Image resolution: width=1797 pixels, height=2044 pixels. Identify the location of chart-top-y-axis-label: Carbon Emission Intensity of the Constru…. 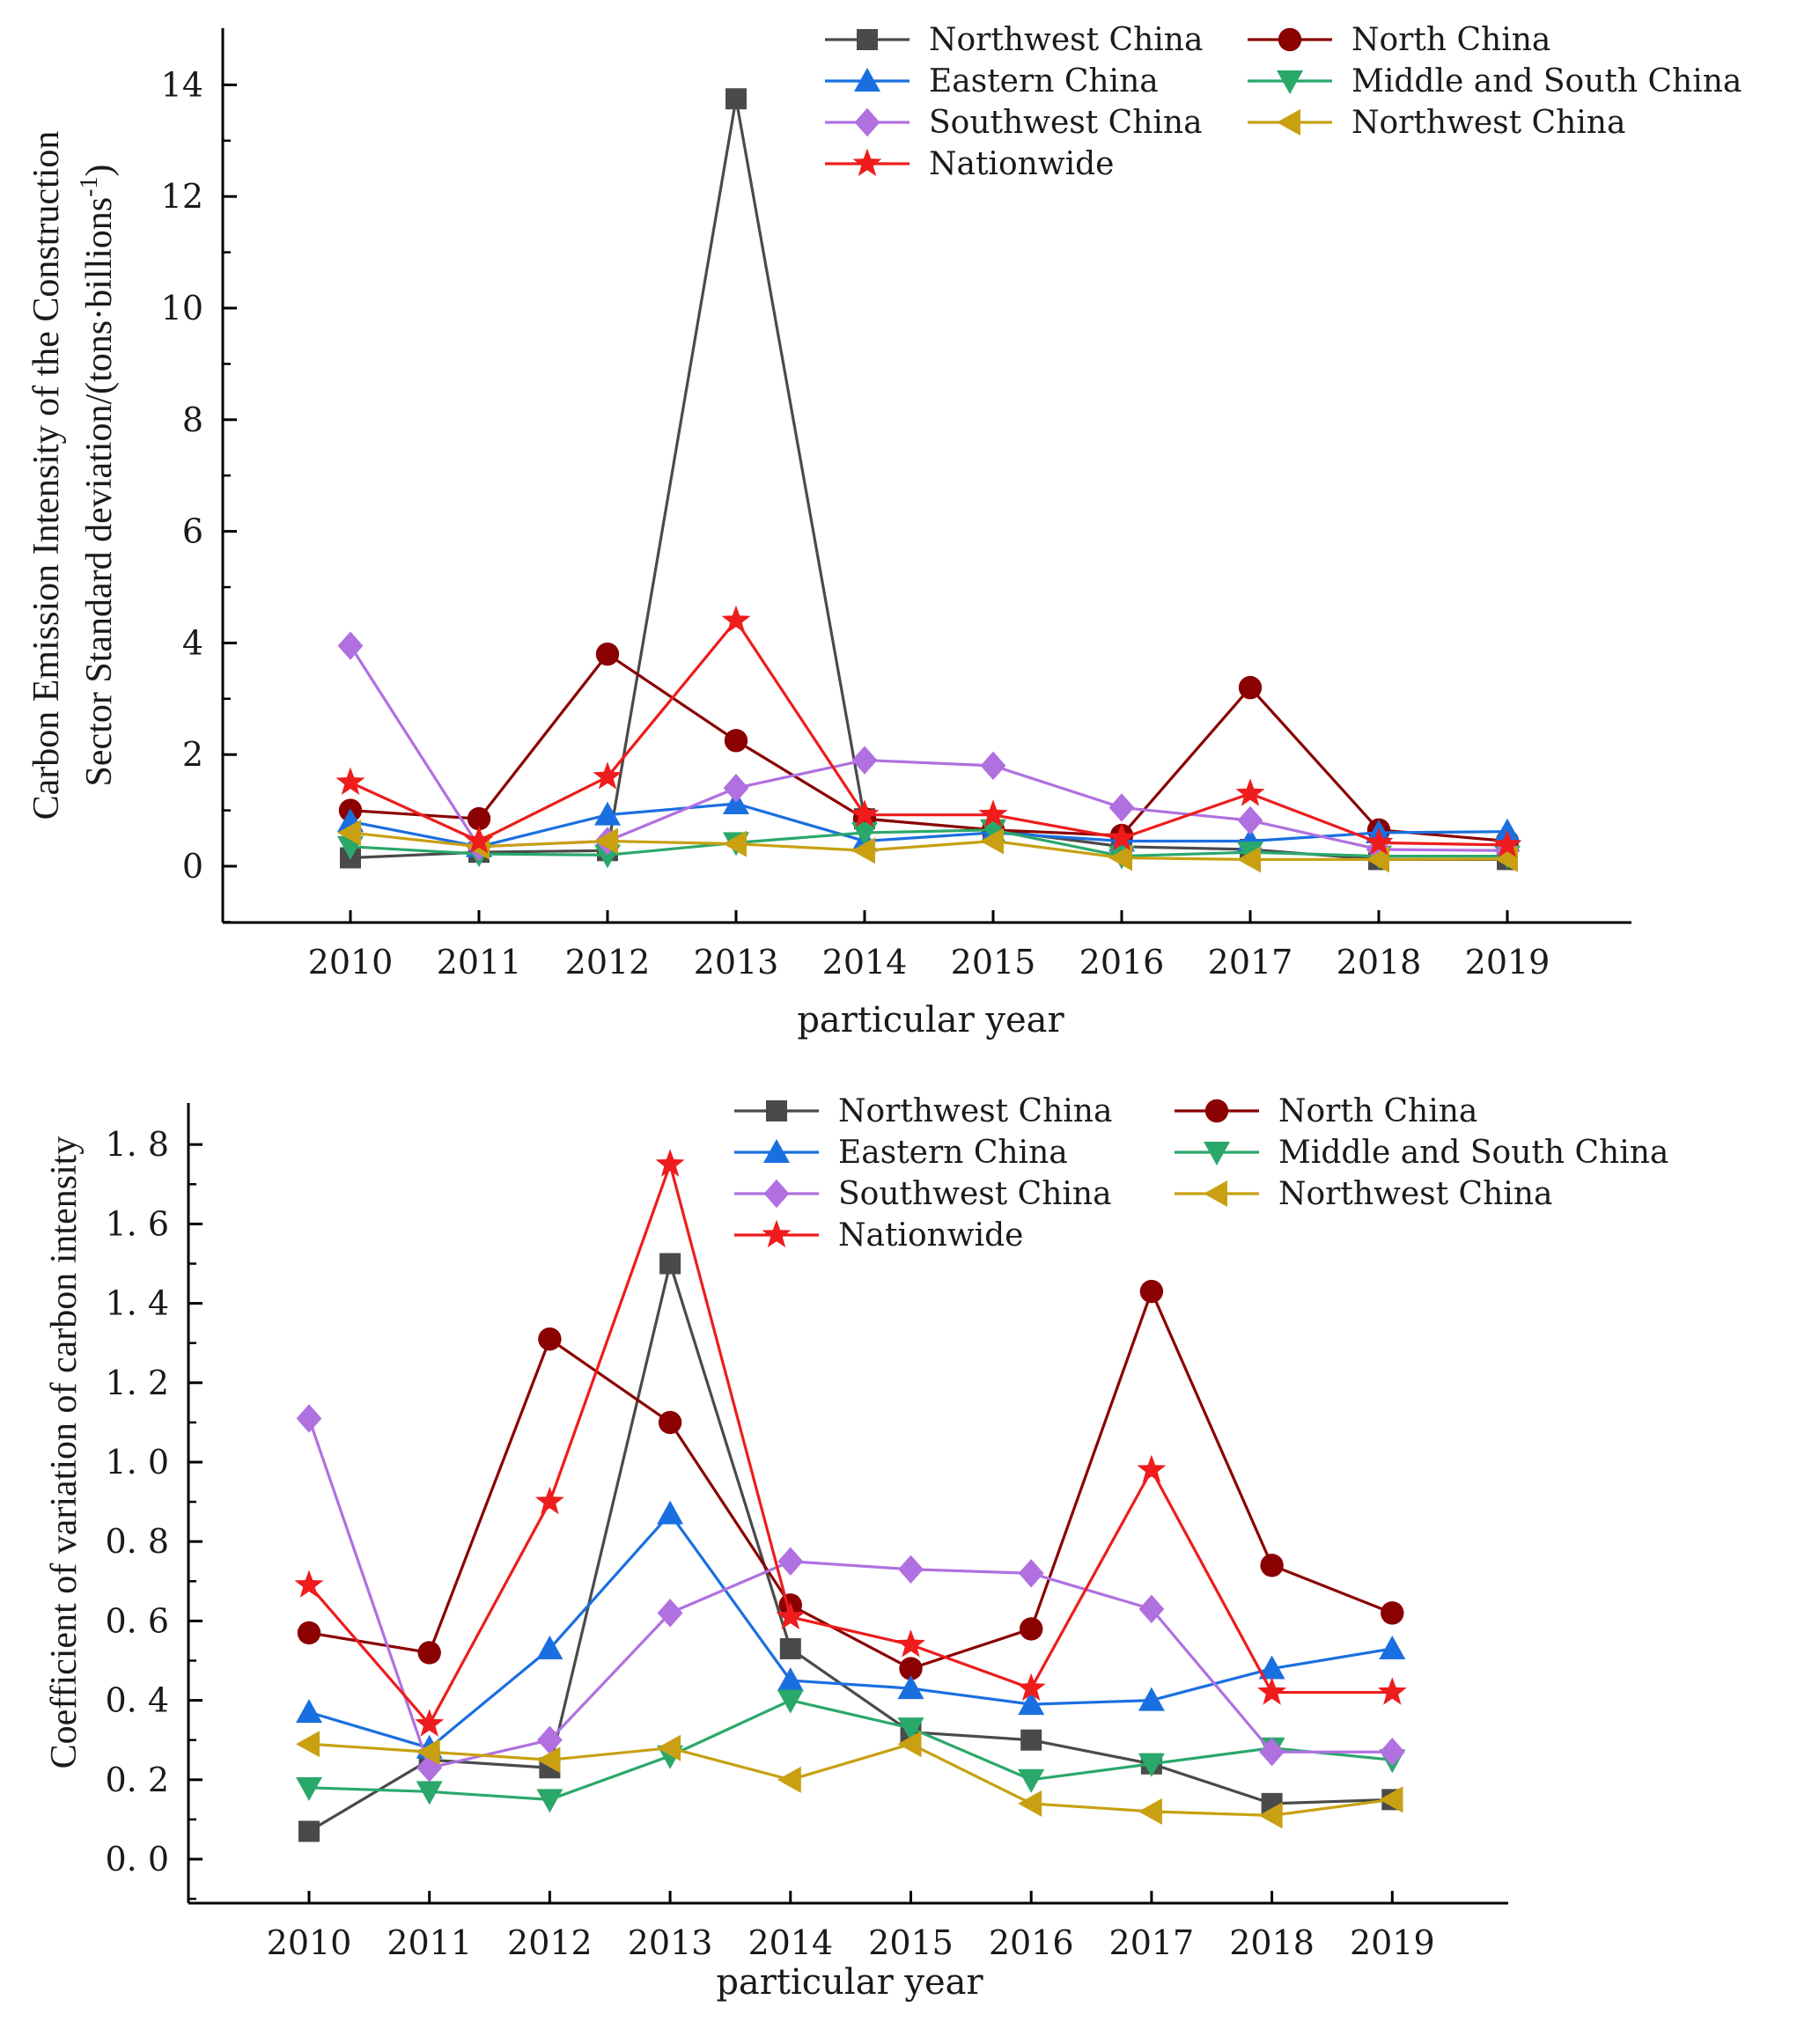
(73, 475).